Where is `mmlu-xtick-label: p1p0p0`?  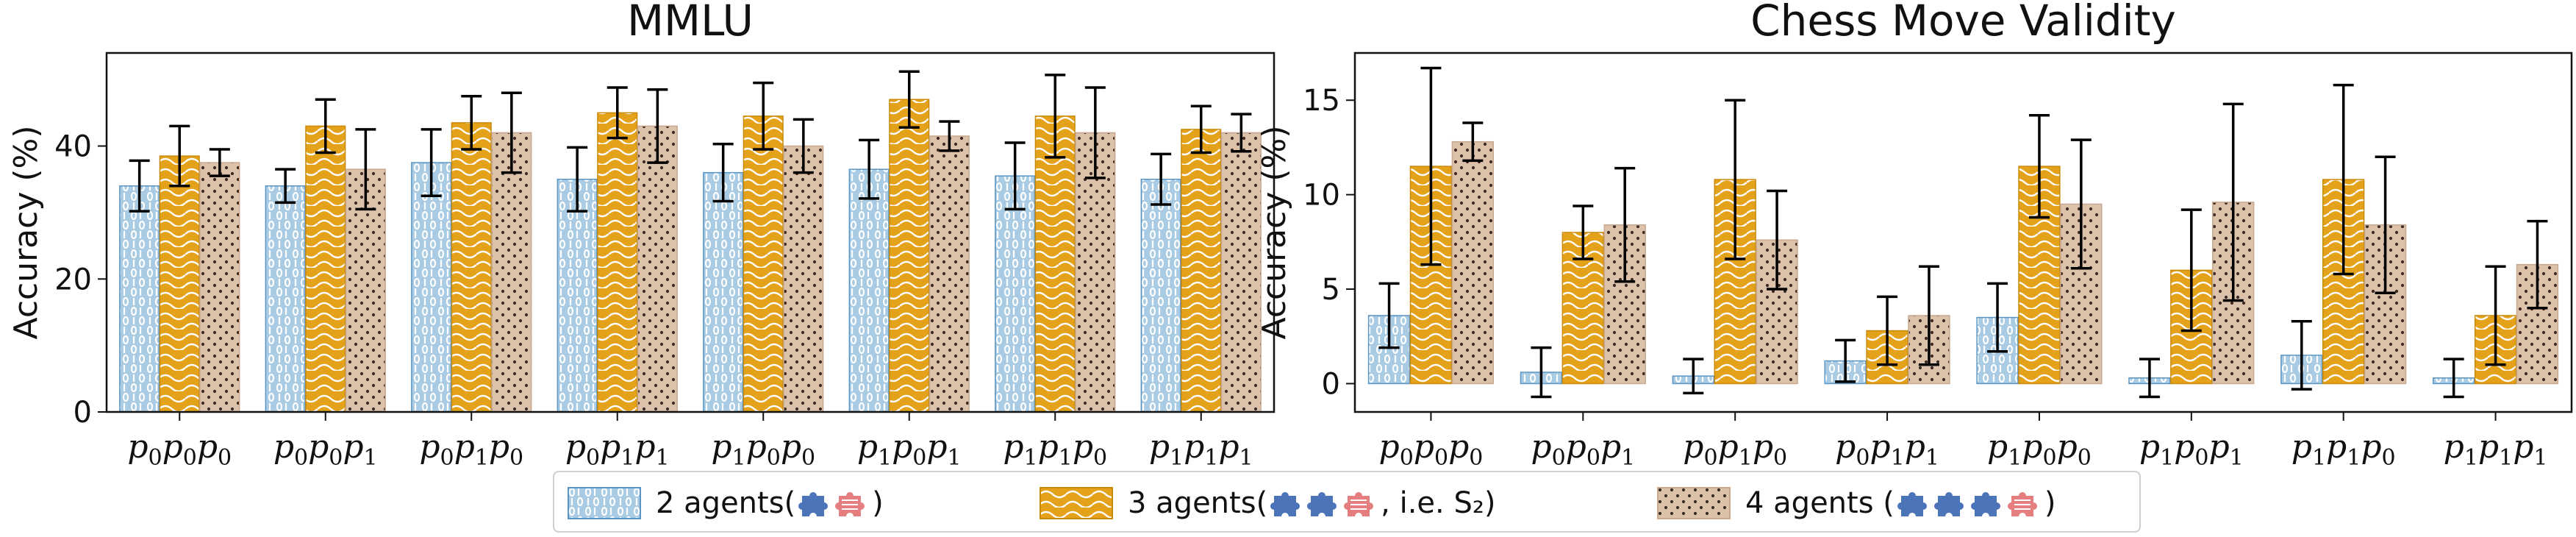
mmlu-xtick-label: p1p0p0 is located at coordinates (763, 449).